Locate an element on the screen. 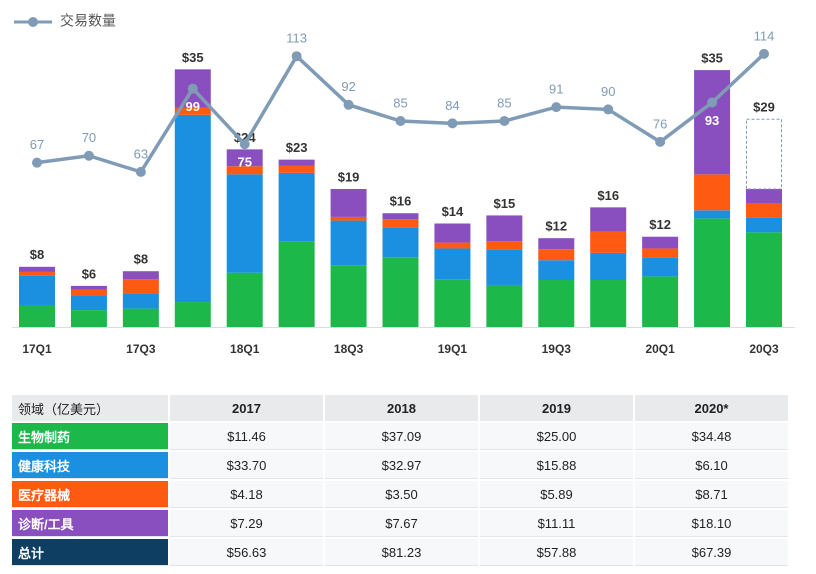 The width and height of the screenshot is (816, 574). line-label: 113 is located at coordinates (296, 38).